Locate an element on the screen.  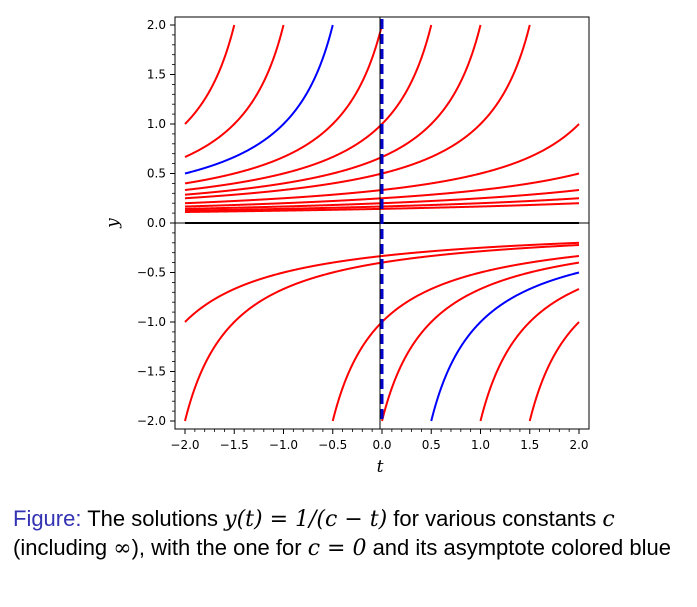
x-axis-label: t is located at coordinates (380, 467).